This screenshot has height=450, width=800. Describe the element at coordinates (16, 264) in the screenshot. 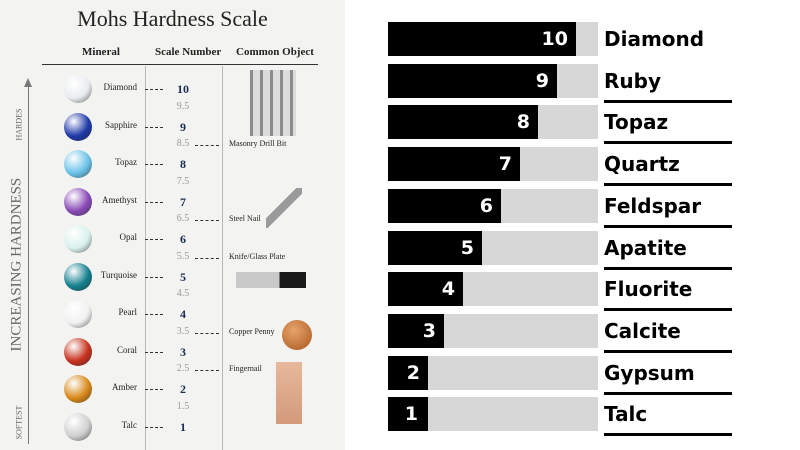

I see `hardness-axis-label: INCREASING HARDNESS` at that location.